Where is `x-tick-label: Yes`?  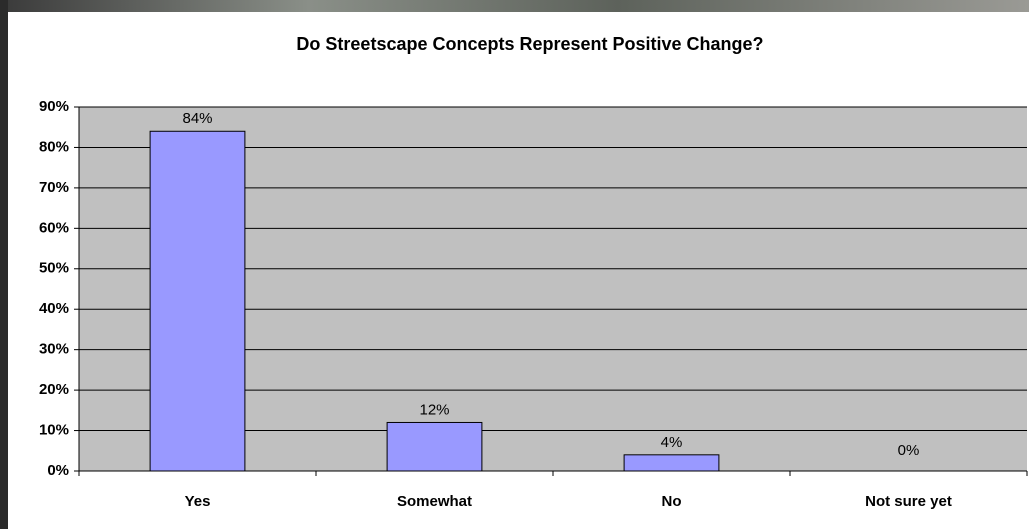
x-tick-label: Yes is located at coordinates (198, 501).